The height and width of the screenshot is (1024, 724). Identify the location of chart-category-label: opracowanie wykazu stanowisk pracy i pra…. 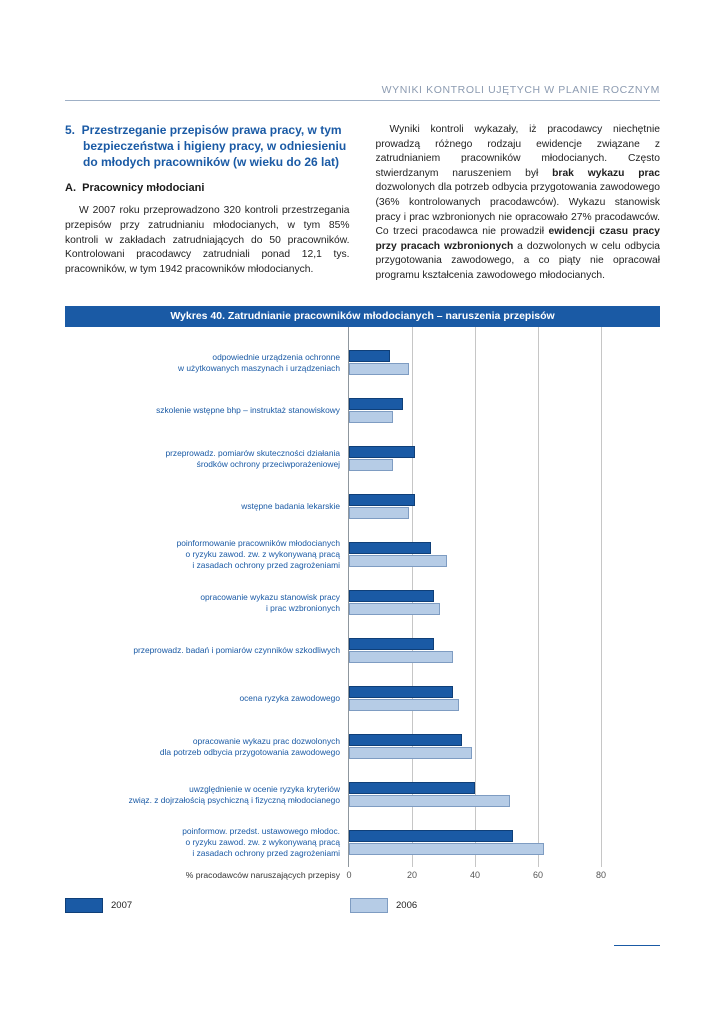
(270, 602).